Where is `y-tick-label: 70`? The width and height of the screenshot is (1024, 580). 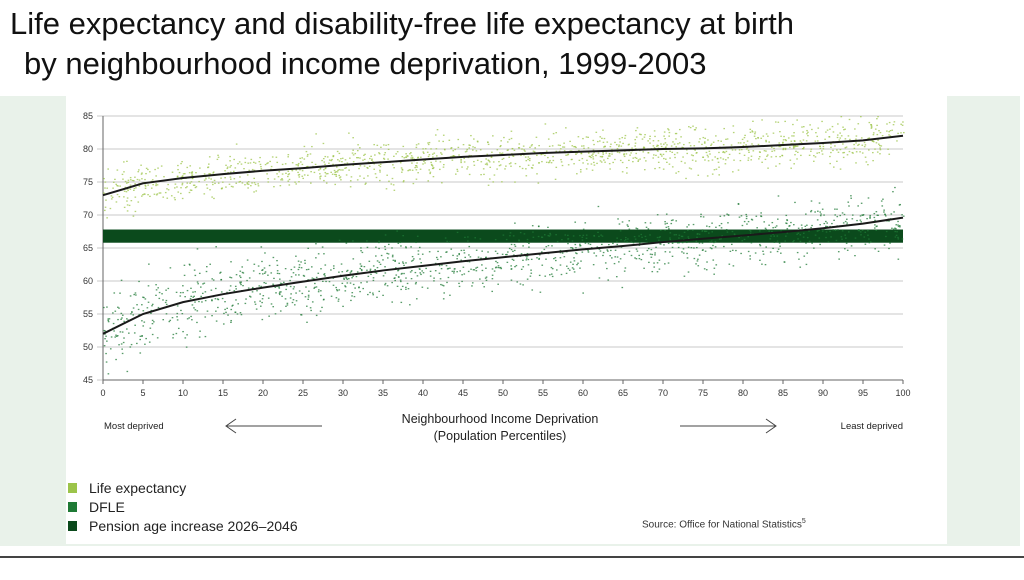 y-tick-label: 70 is located at coordinates (88, 215).